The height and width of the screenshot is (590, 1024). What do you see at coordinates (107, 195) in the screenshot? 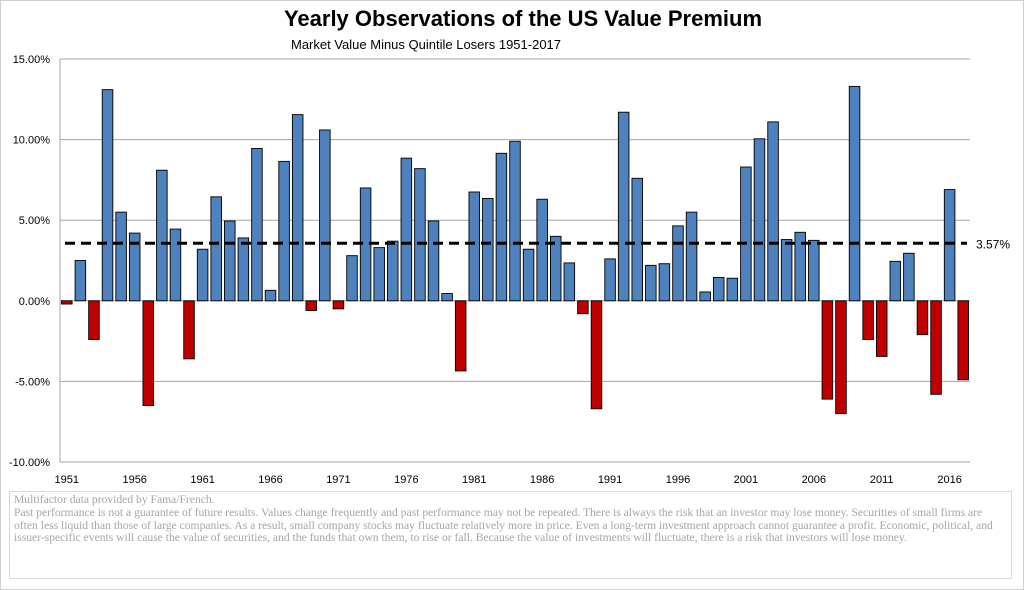
I see `bar-1954` at bounding box center [107, 195].